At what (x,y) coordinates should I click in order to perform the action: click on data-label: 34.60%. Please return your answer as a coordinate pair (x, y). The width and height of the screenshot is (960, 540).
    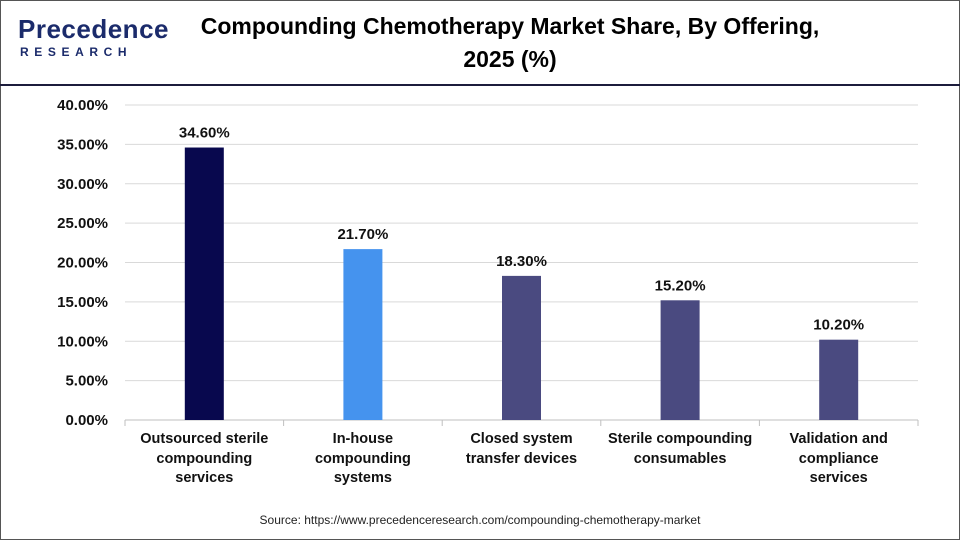
    Looking at the image, I should click on (204, 133).